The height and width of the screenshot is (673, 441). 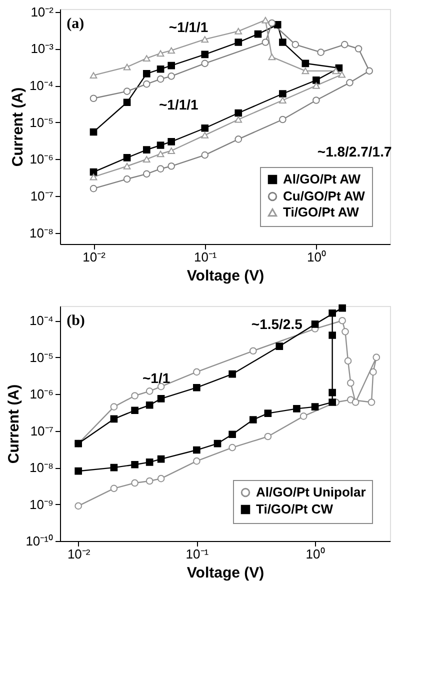 I want to click on annotation: (b), so click(x=75, y=321).